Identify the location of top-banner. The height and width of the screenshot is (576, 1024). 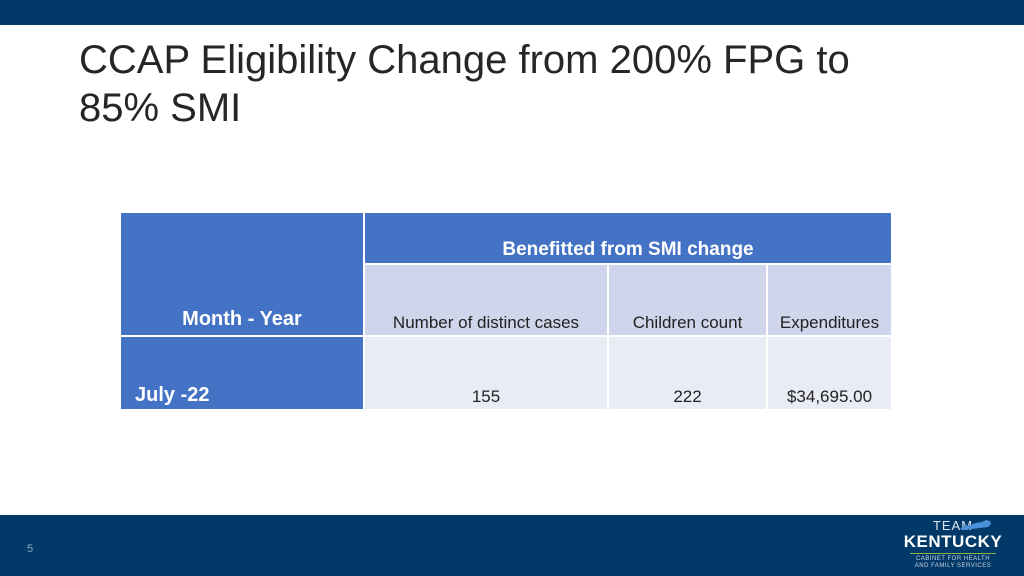
(512, 12).